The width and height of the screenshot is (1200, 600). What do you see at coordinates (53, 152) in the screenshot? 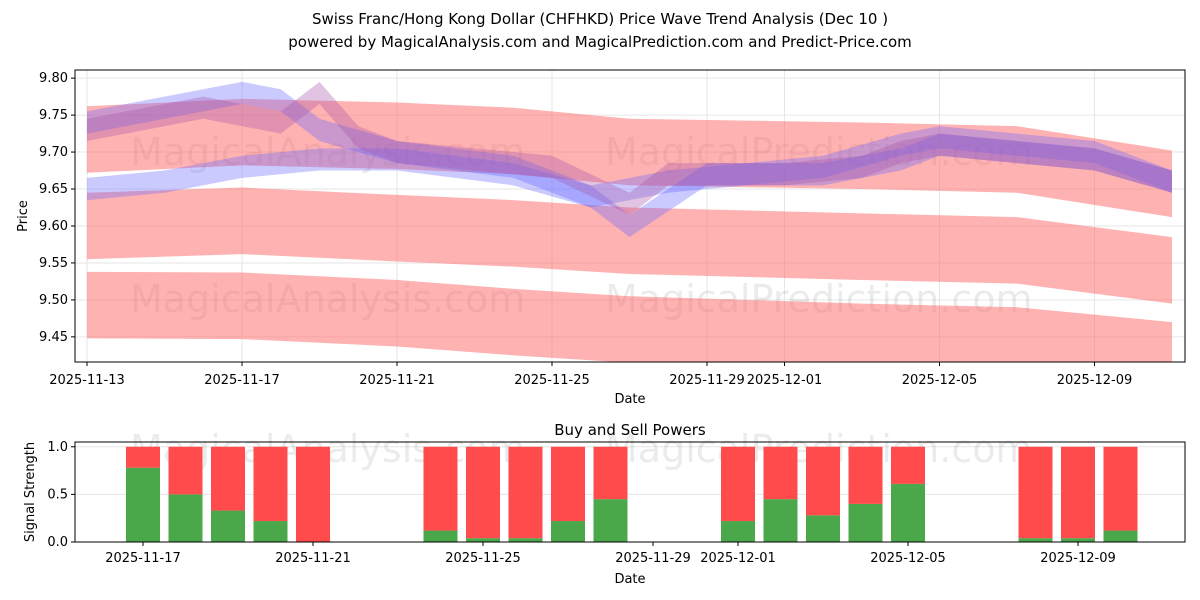
I see `y-tick-label: 9.70` at bounding box center [53, 152].